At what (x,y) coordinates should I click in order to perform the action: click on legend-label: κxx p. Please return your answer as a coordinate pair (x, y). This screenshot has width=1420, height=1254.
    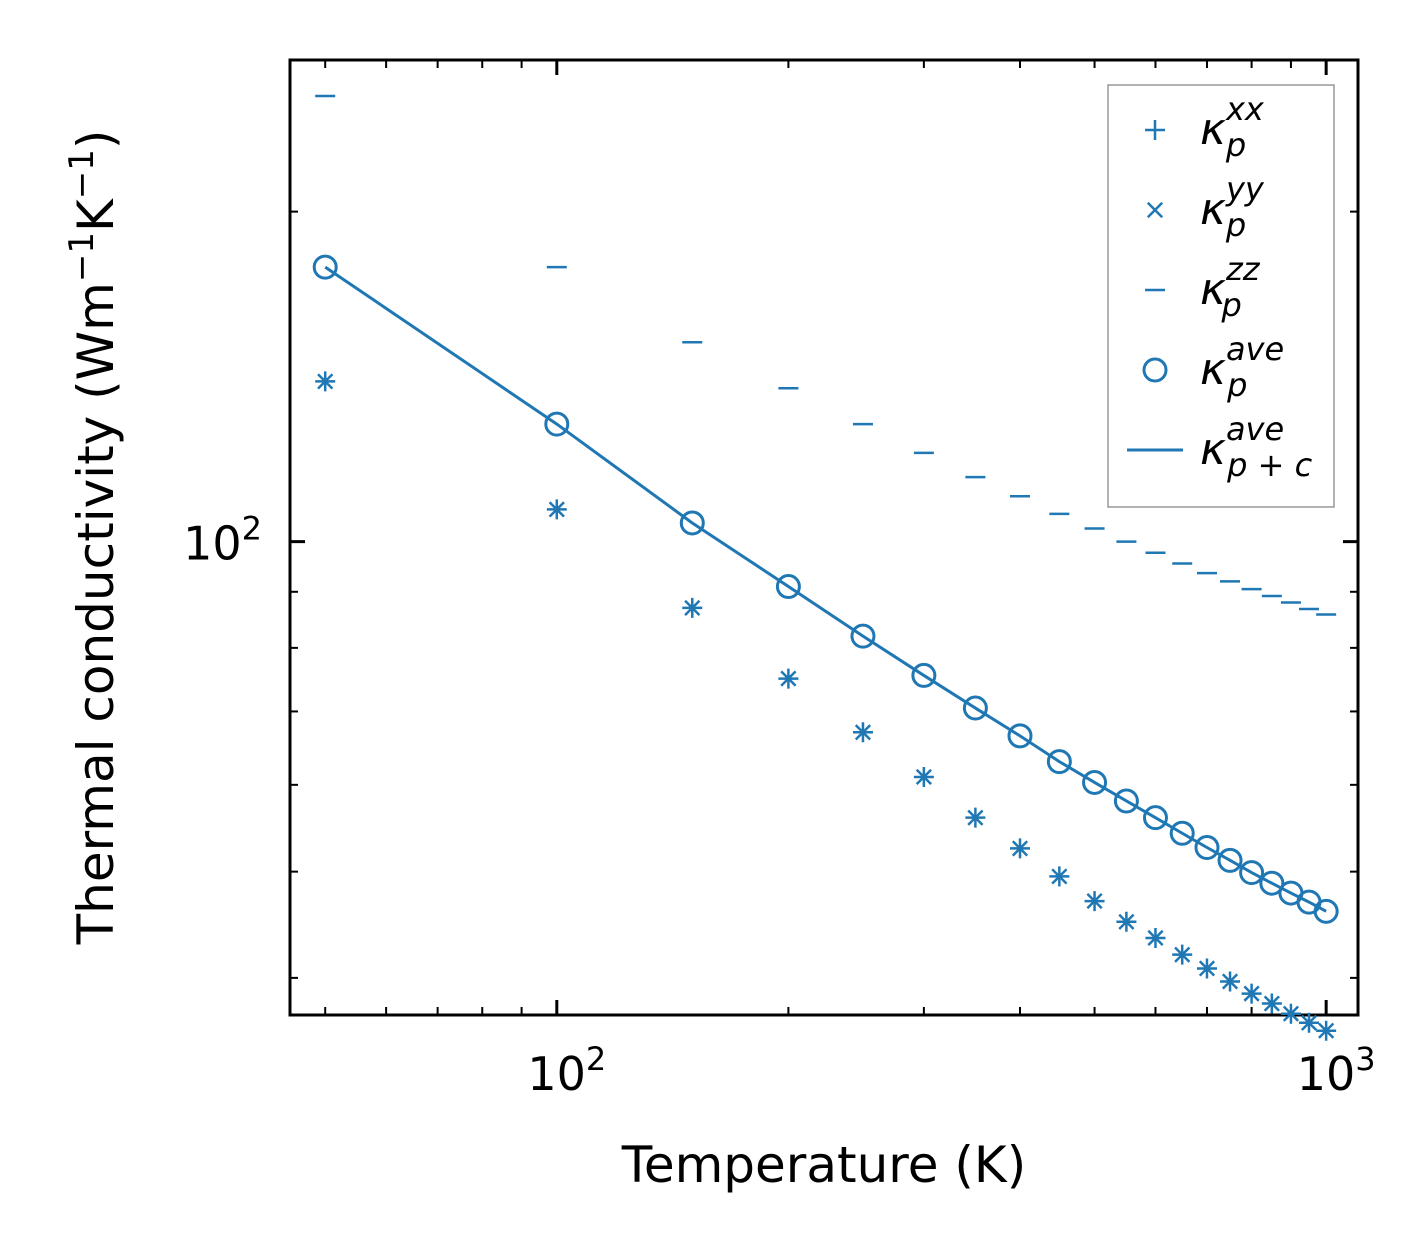
    Looking at the image, I should click on (1232, 127).